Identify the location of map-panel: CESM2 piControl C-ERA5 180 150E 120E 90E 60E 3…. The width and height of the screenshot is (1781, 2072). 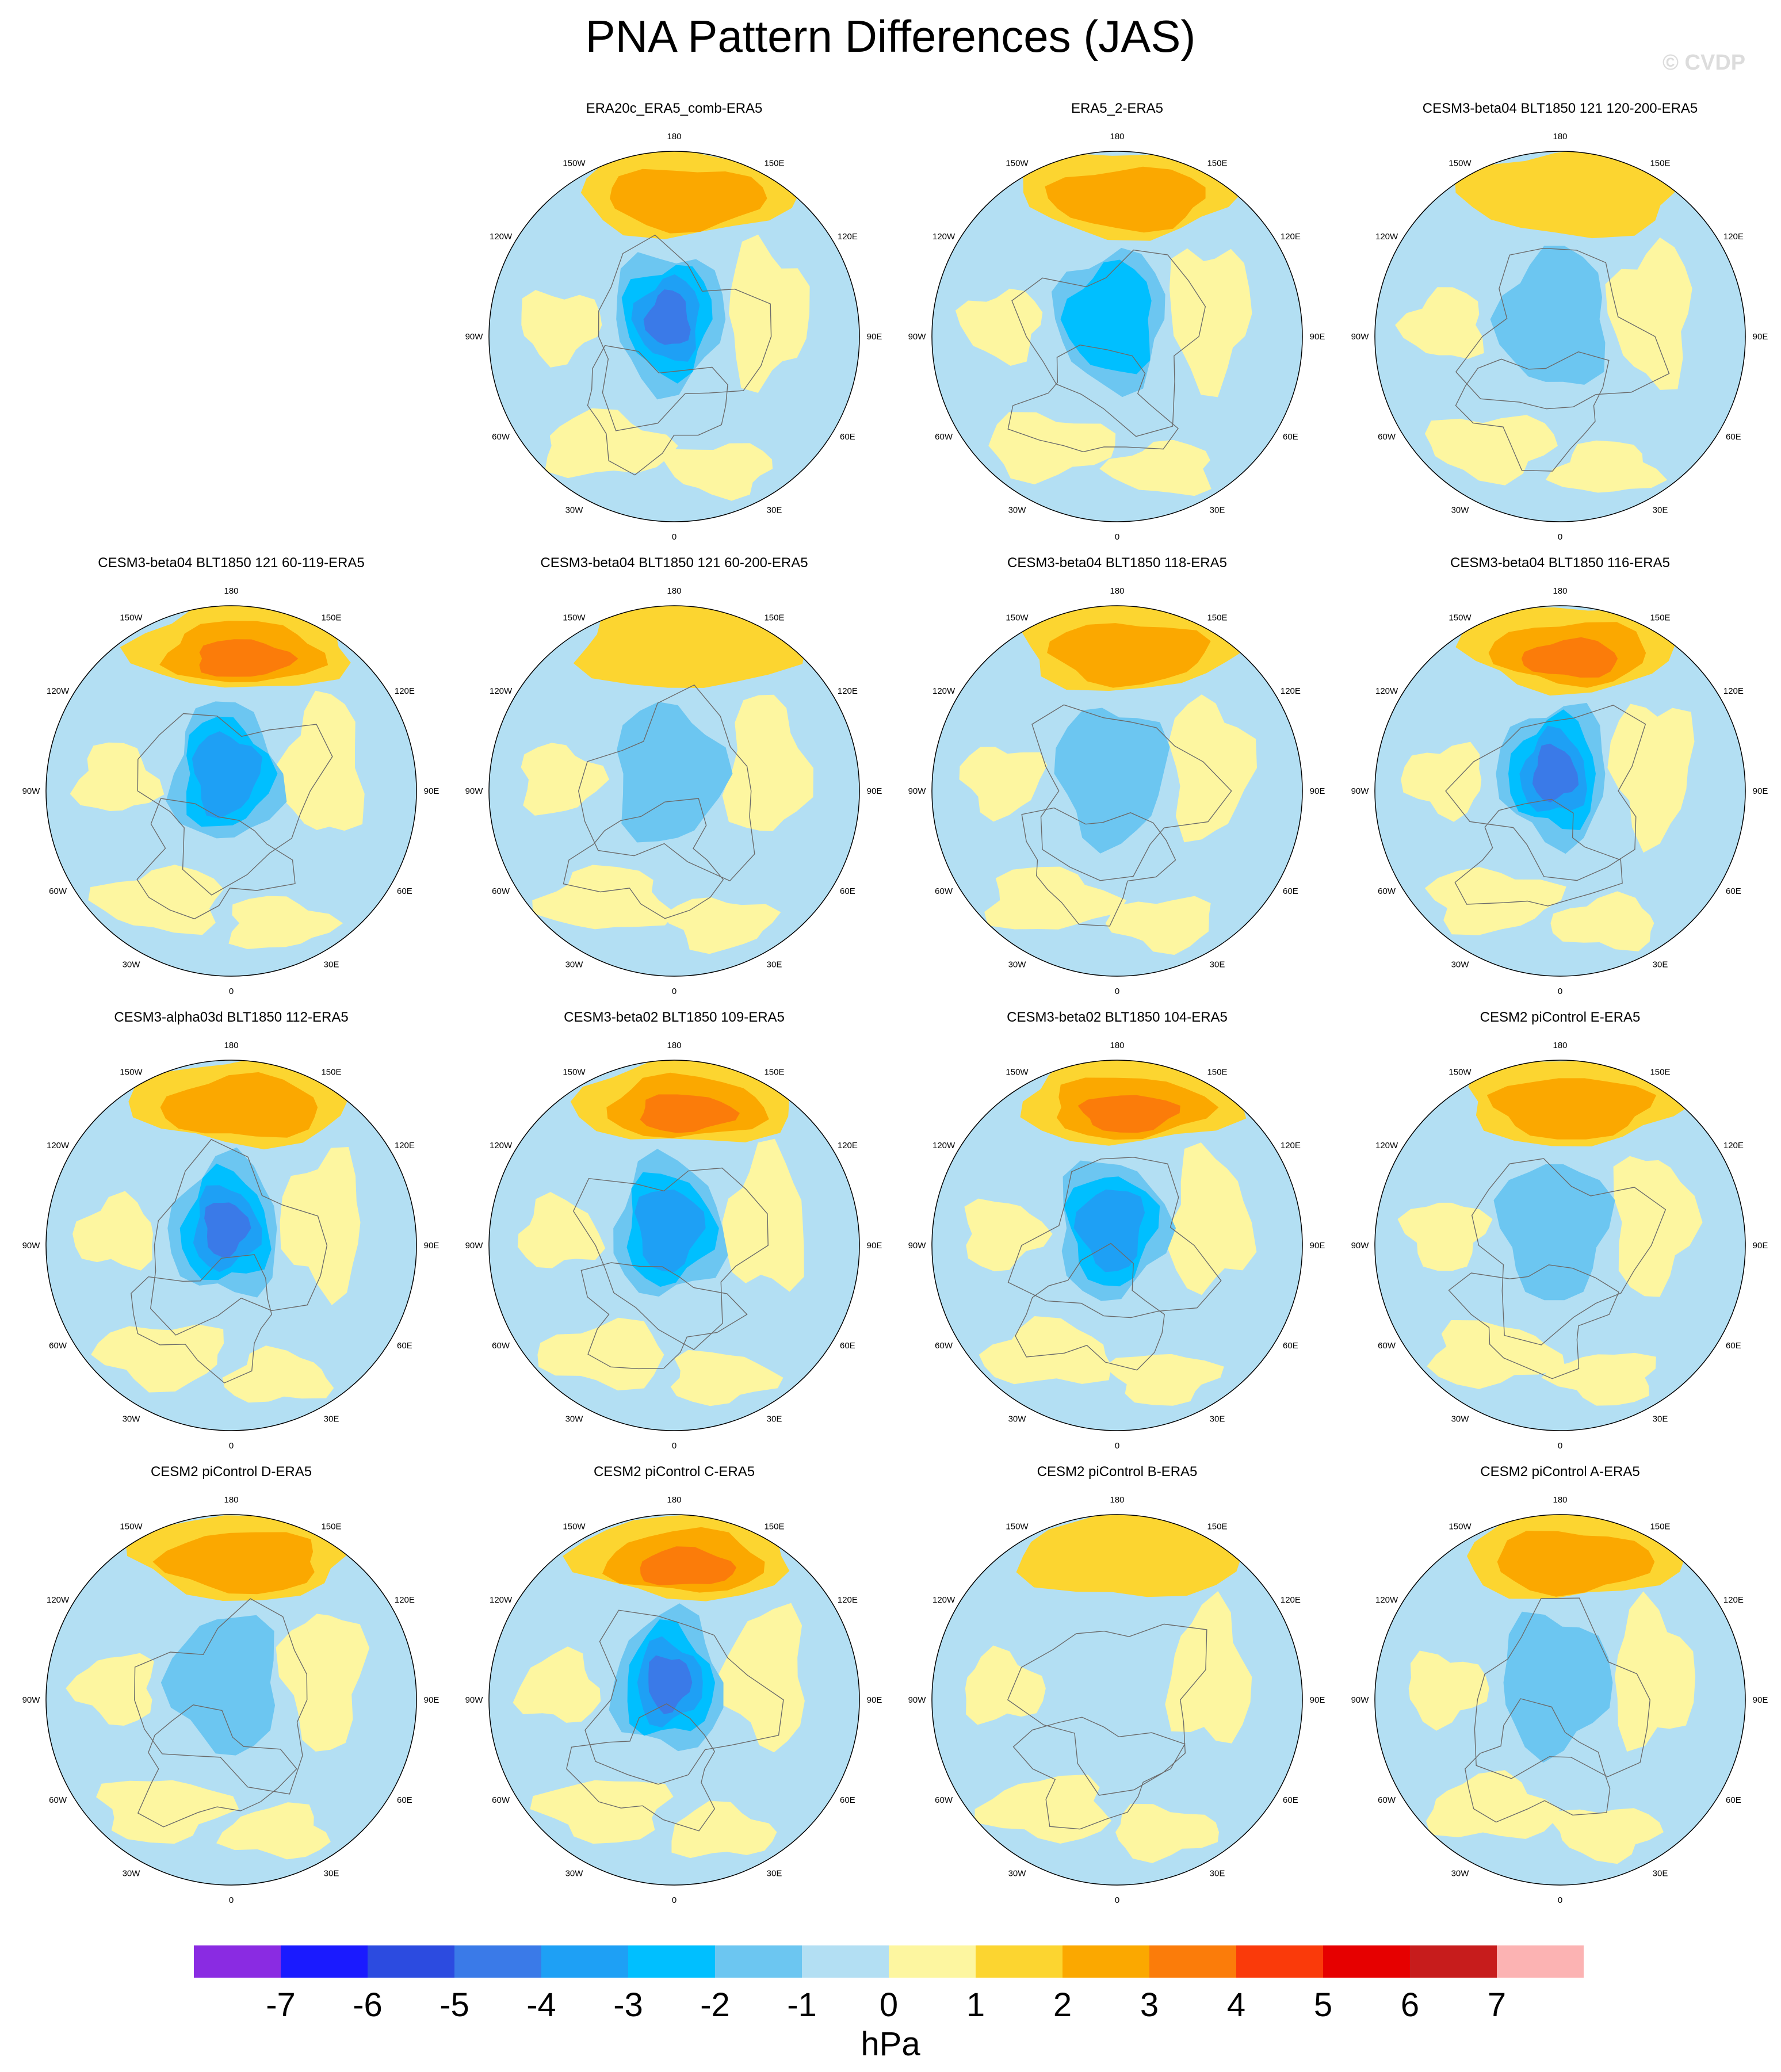
(674, 1688).